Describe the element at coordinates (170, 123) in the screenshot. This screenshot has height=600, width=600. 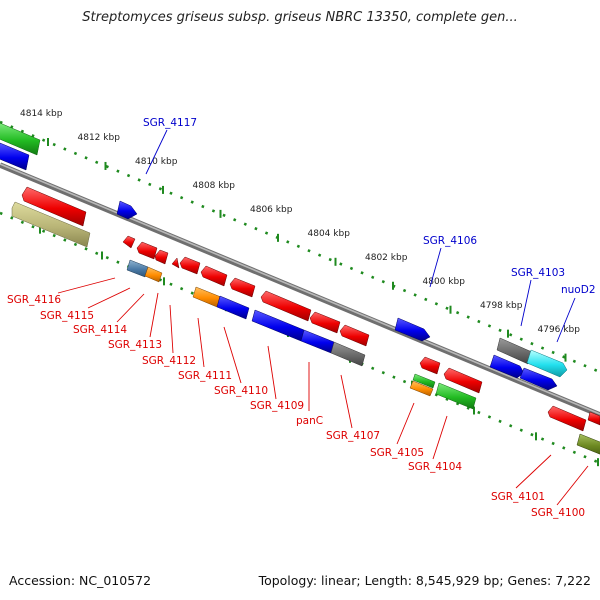
I see `gene-label-sgr4117: SGR_4117` at that location.